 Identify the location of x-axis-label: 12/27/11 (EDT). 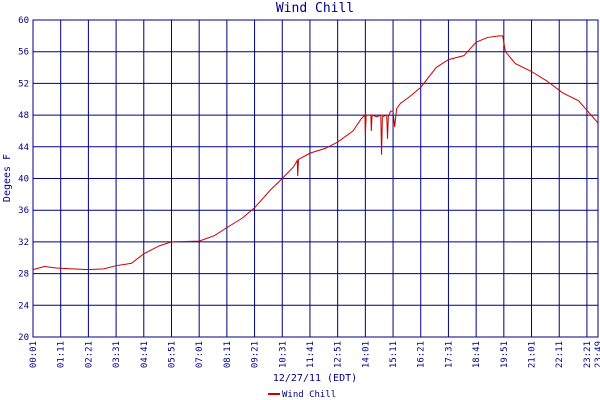
(315, 378).